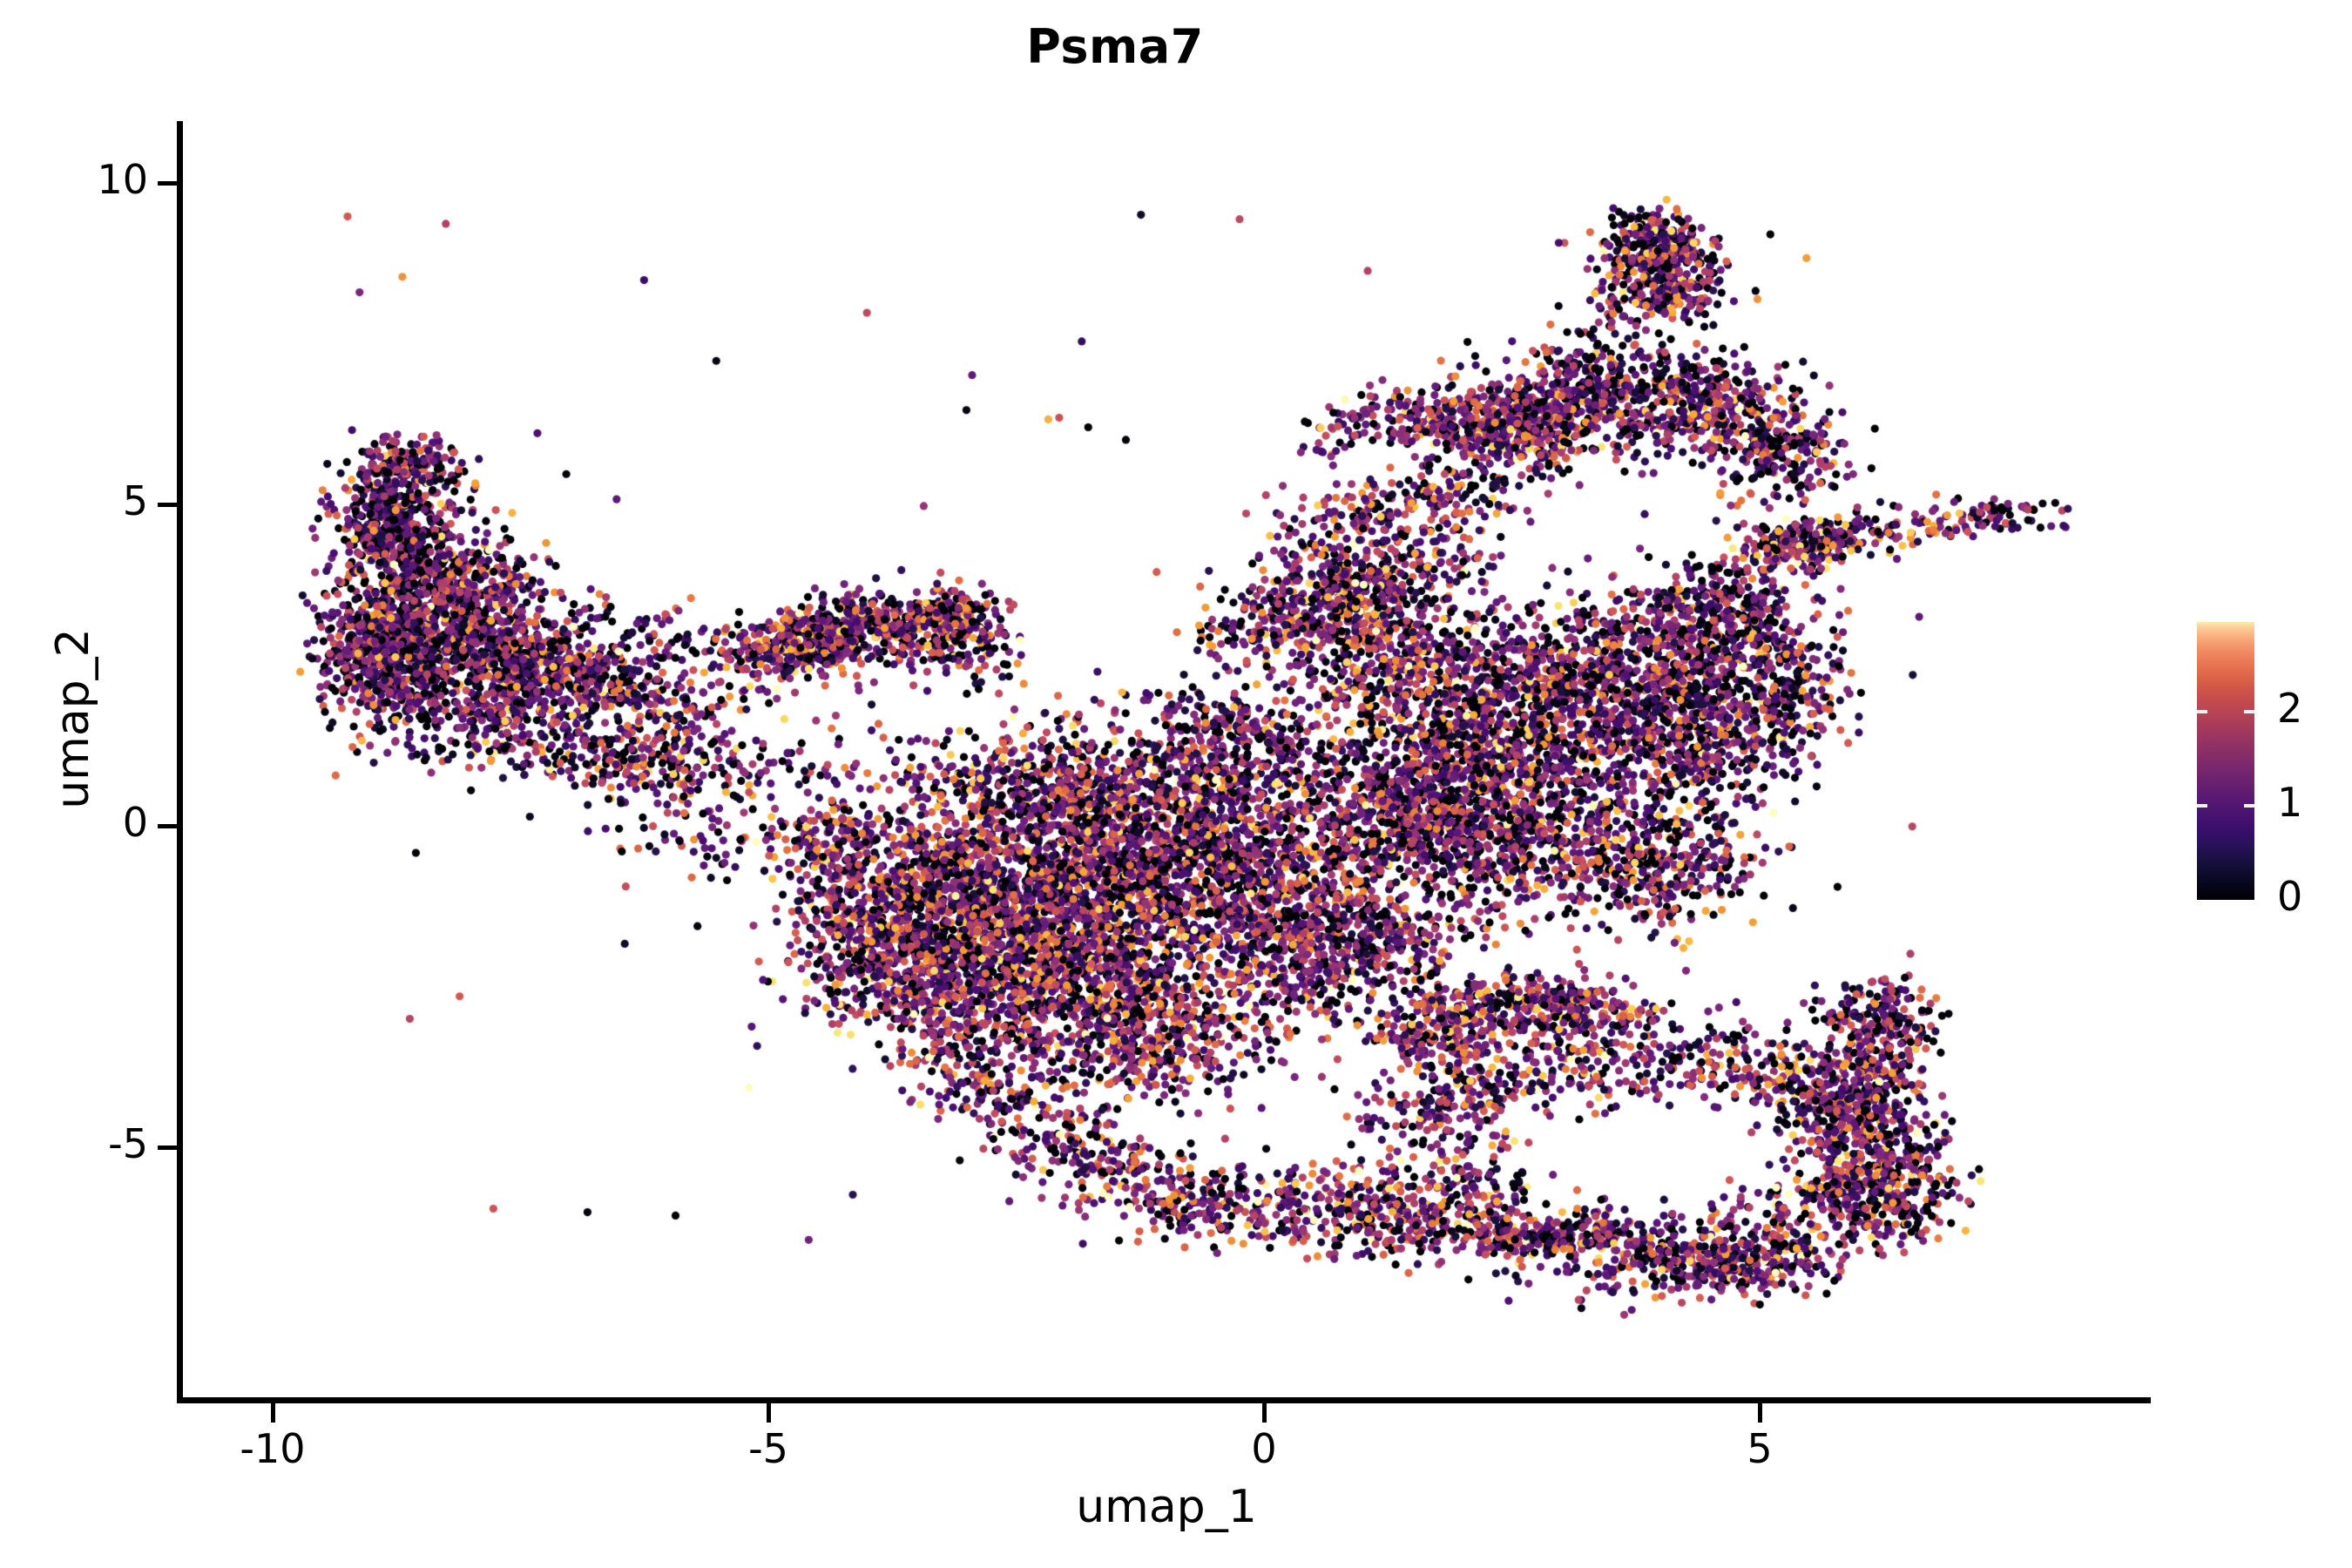 This screenshot has height=1568, width=2352. I want to click on x-axis-label: umap_1, so click(1166, 1507).